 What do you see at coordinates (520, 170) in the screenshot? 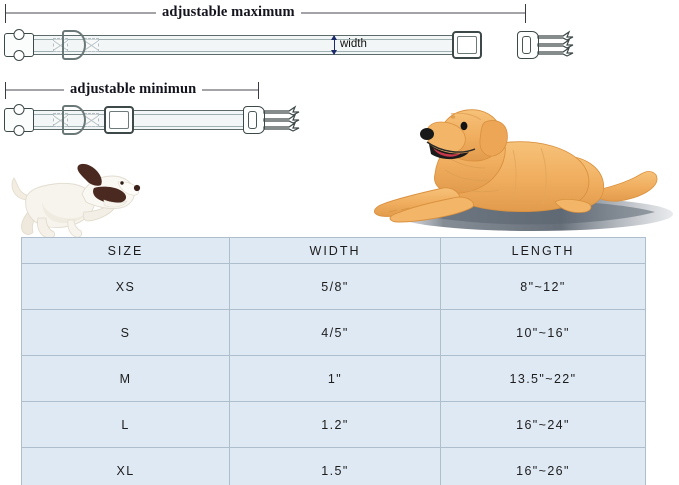
I see `lying-dog-illustration` at bounding box center [520, 170].